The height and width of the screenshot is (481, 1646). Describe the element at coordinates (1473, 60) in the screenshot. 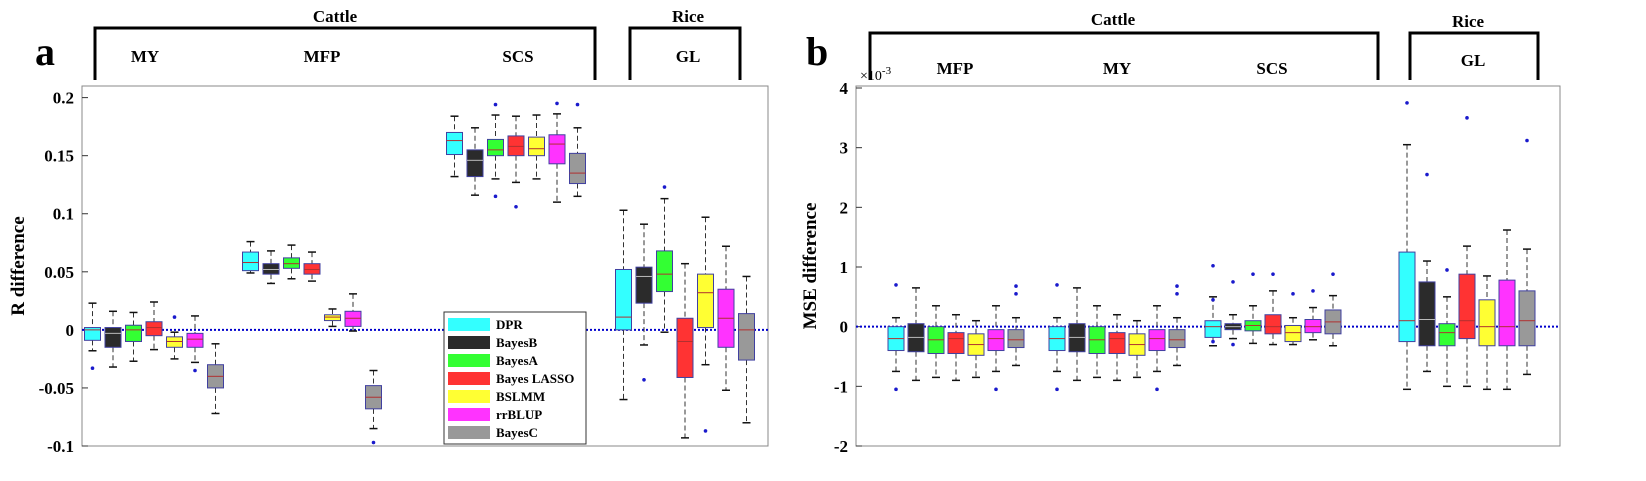

I see `panel-b-group-label-gl: GL` at that location.